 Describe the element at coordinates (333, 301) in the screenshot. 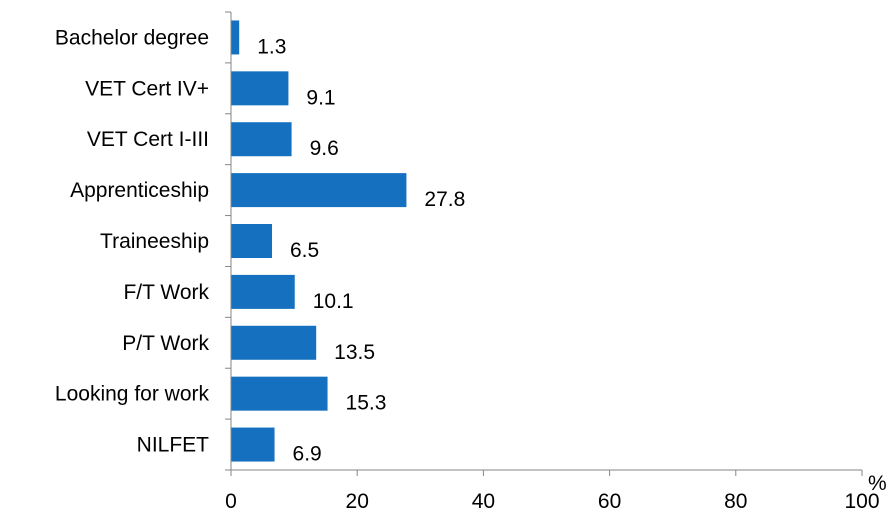

I see `data-label: 10.1` at that location.